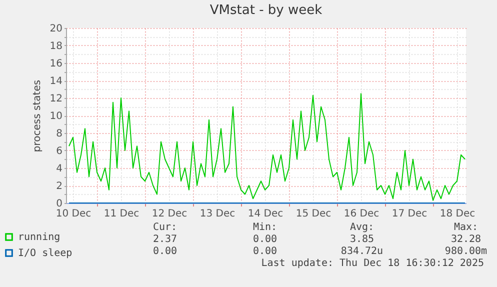 The height and width of the screenshot is (287, 497). Describe the element at coordinates (170, 214) in the screenshot. I see `x-tick-label: 12 Dec` at that location.